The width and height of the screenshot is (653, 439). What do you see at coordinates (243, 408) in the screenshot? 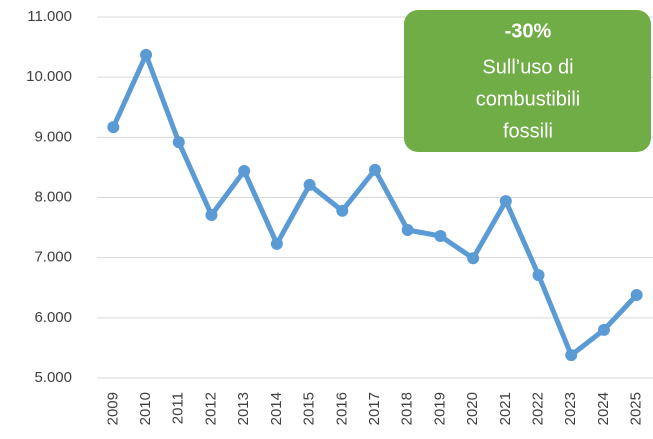
I see `x-tick-label: 2013` at bounding box center [243, 408].